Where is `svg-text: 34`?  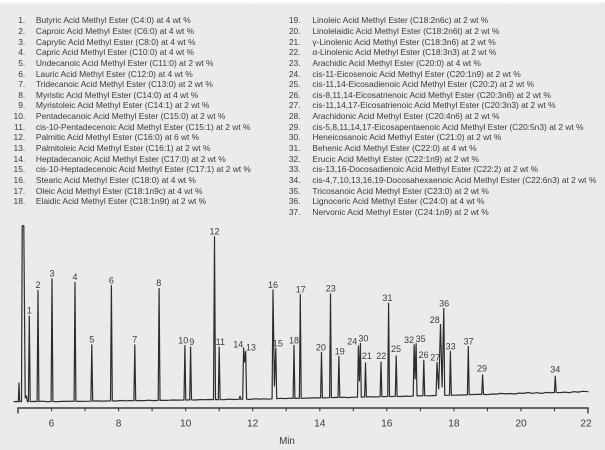 svg-text: 34 is located at coordinates (555, 370).